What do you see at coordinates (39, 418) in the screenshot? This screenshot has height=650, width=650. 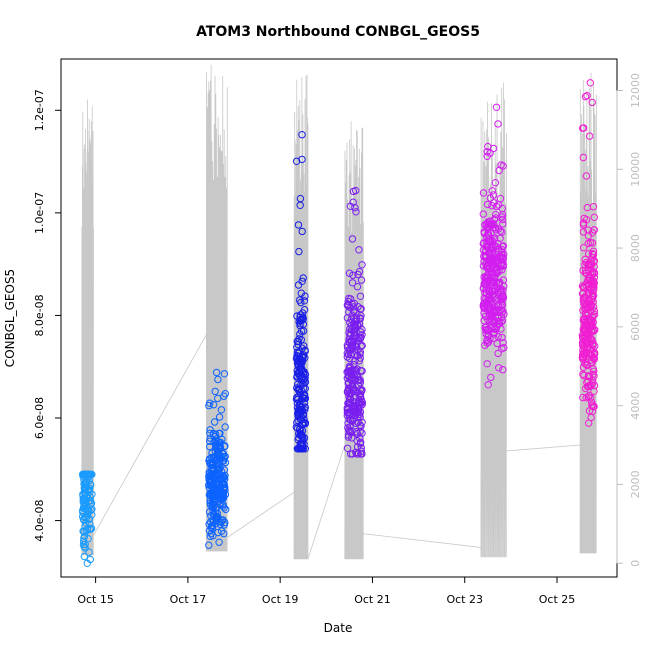 I see `y-tick-label: 6.0e-08` at bounding box center [39, 418].